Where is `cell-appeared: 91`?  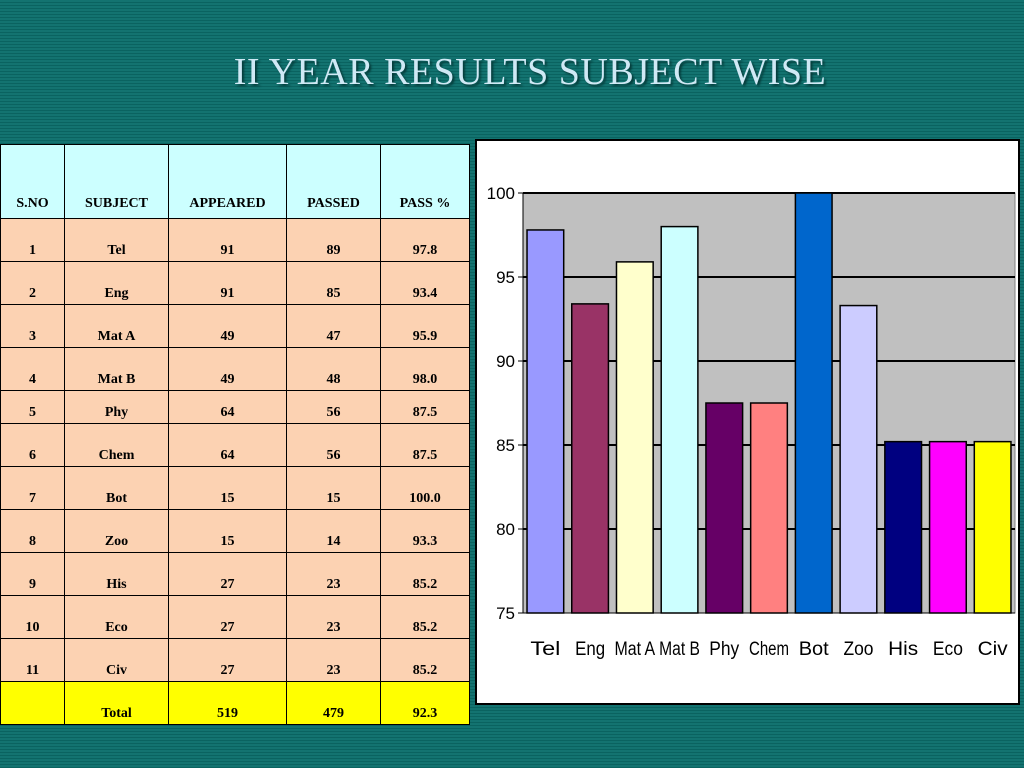 cell-appeared: 91 is located at coordinates (227, 240).